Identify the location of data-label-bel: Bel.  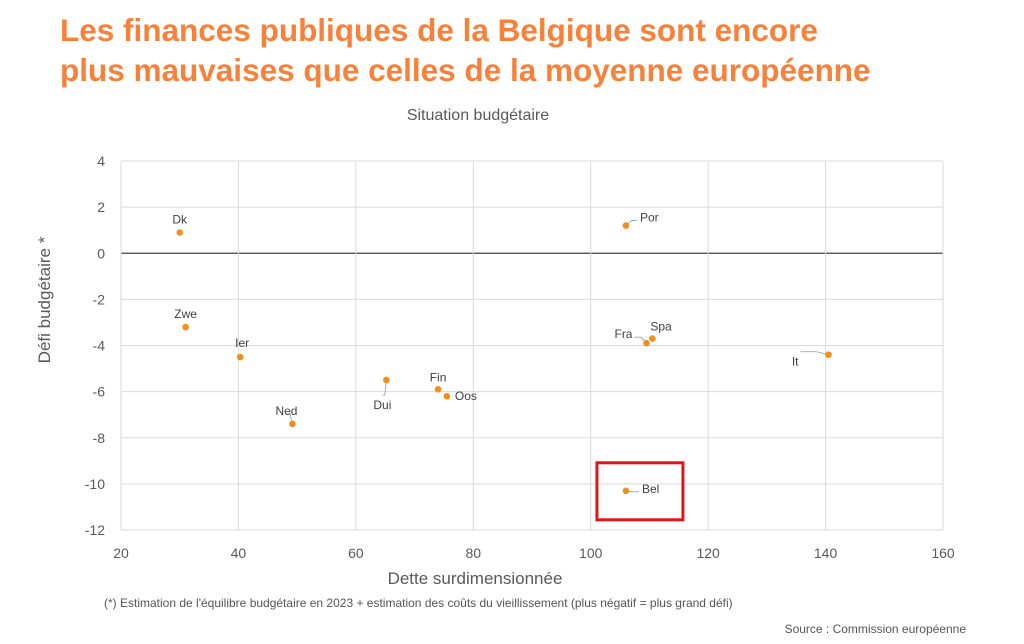
(650, 489).